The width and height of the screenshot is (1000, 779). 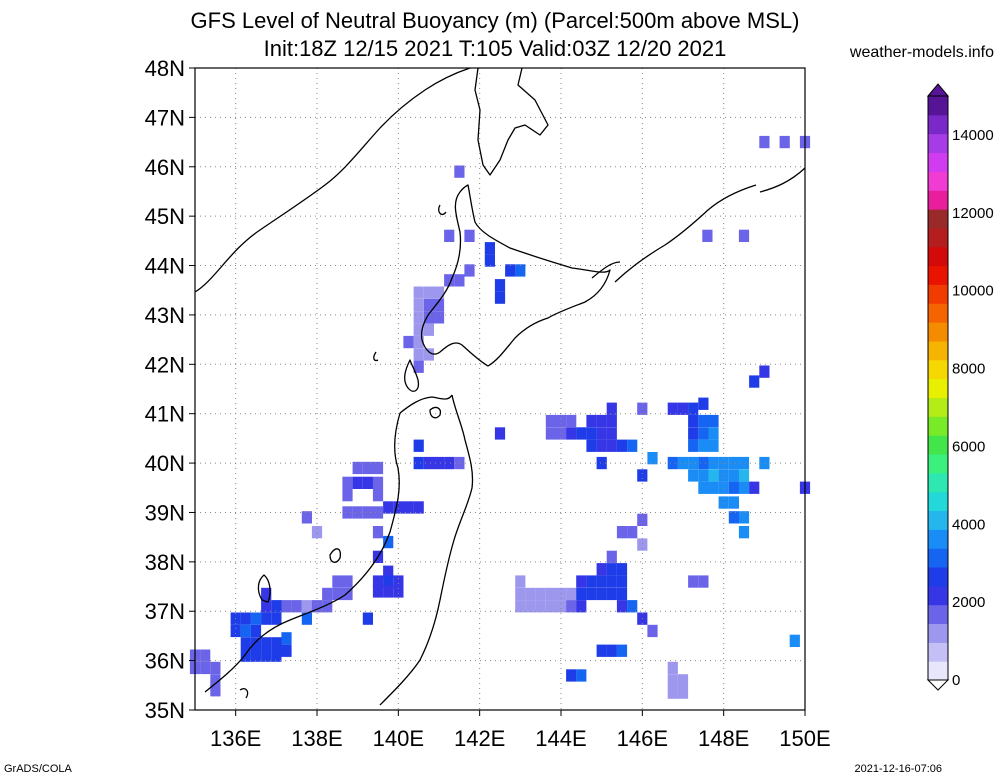 I want to click on footer-timestamp: 2021-12-16-07:06, so click(x=898, y=769).